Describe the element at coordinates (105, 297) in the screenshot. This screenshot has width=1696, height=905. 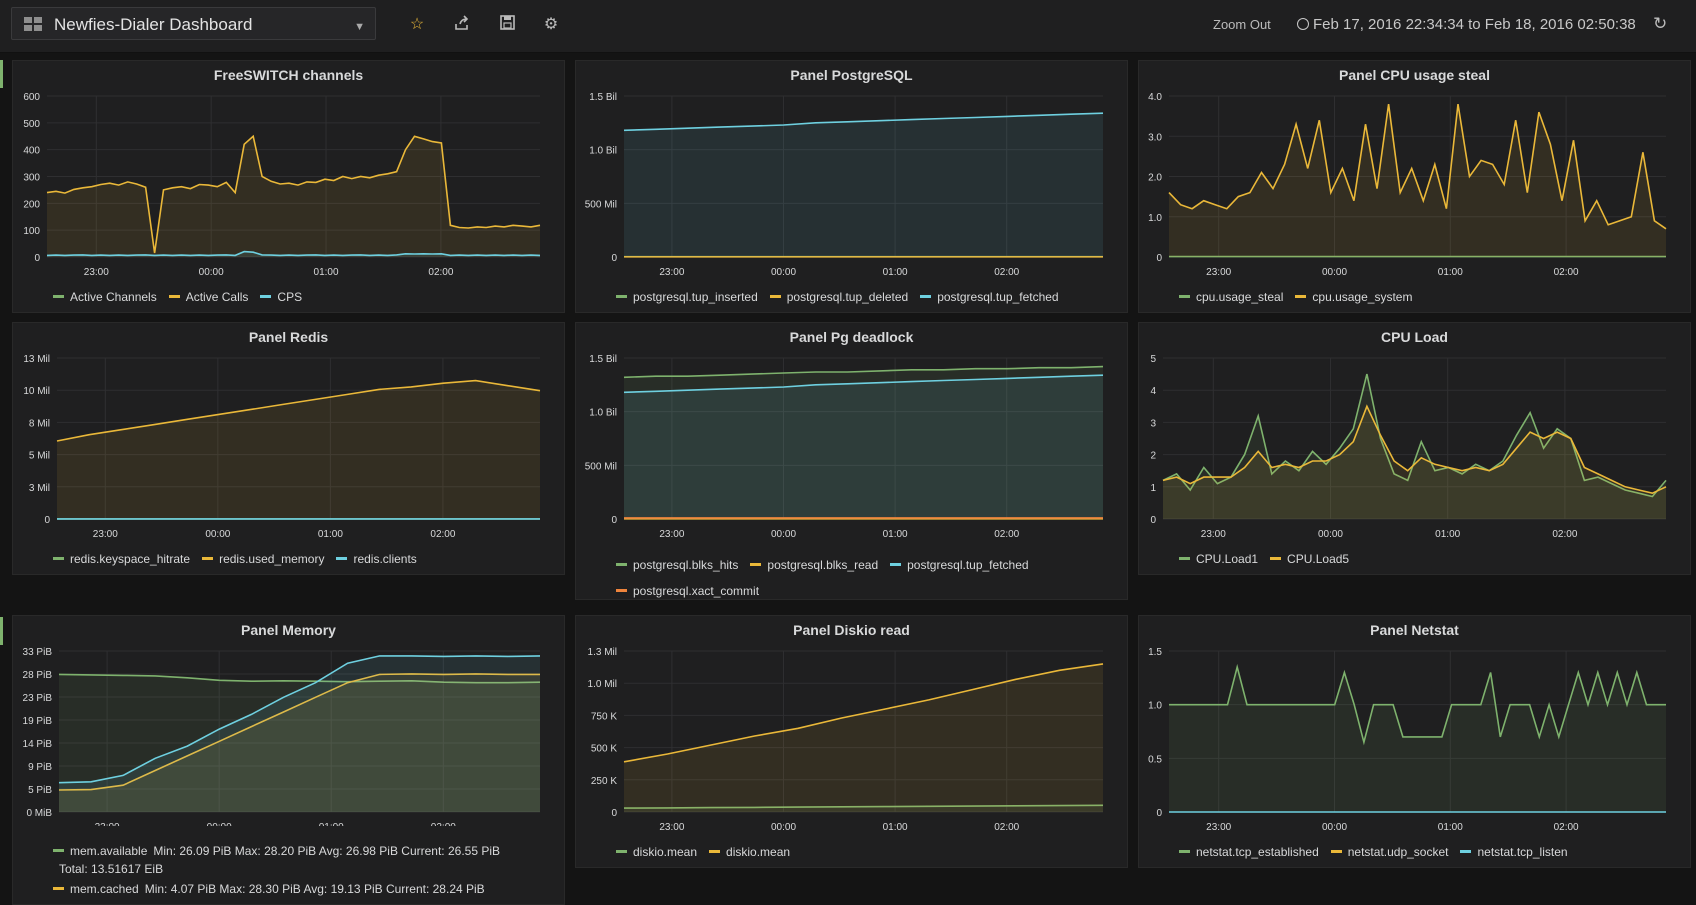
I see `legend-item: Active Channels` at that location.